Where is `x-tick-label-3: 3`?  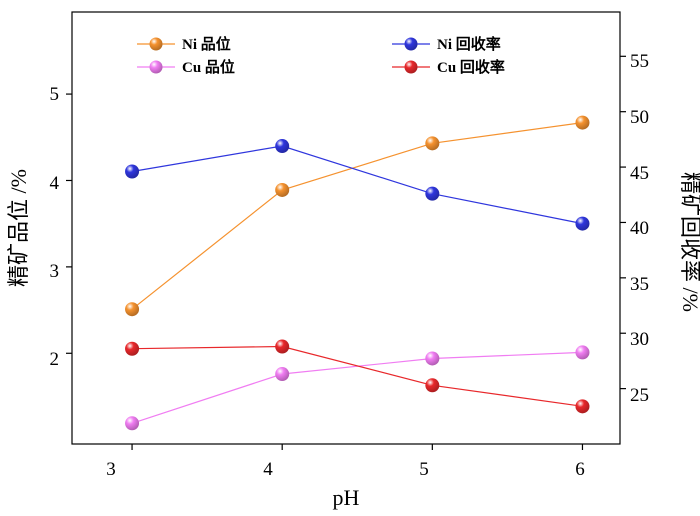 x-tick-label-3: 3 is located at coordinates (111, 469).